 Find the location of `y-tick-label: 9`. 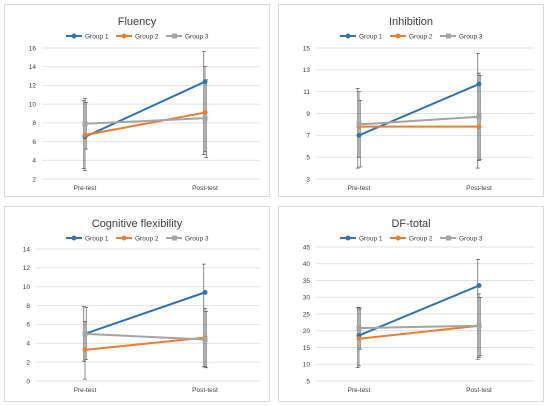

y-tick-label: 9 is located at coordinates (308, 114).